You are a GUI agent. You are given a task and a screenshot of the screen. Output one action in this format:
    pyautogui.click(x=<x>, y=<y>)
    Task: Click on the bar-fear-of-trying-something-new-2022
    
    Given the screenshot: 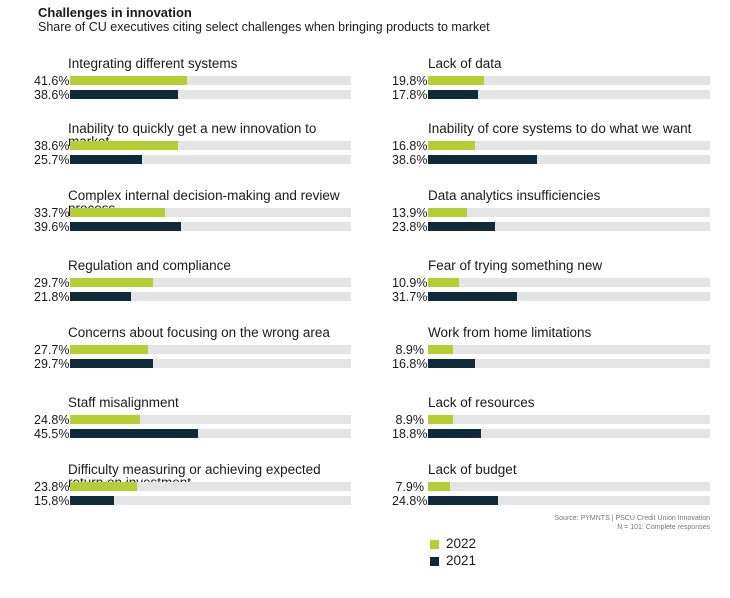 What is the action you would take?
    pyautogui.click(x=443, y=282)
    